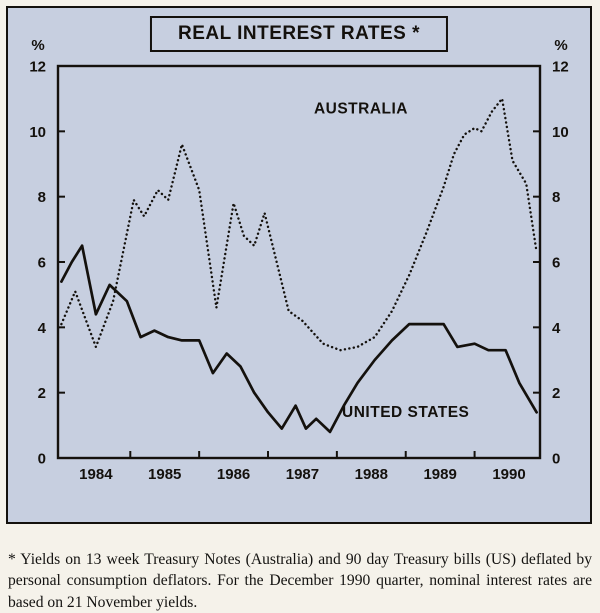  What do you see at coordinates (42, 393) in the screenshot?
I see `y-tick-label-left: 2` at bounding box center [42, 393].